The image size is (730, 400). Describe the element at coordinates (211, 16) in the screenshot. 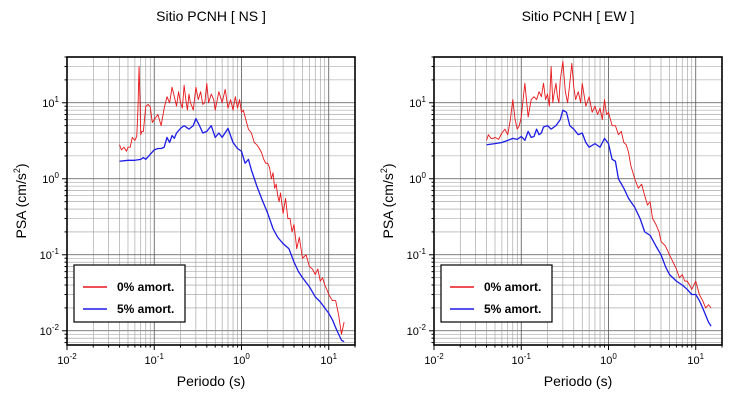

I see `chart-title: Sitio PCNH [ NS ]` at that location.